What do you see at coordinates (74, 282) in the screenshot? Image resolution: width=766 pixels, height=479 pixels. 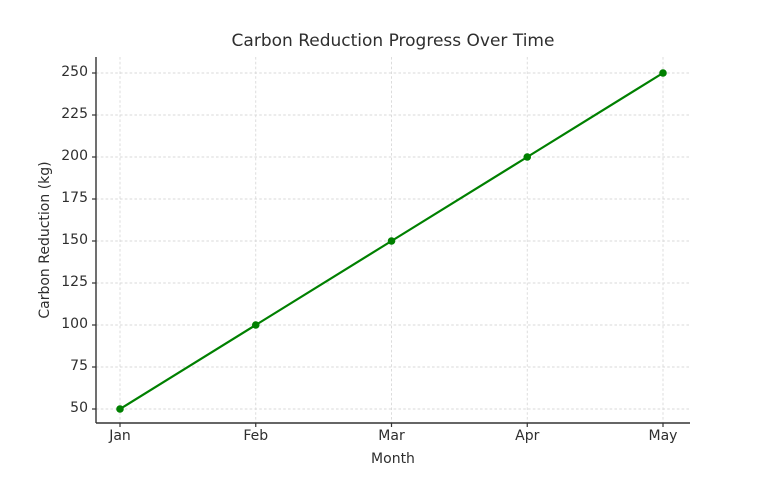 I see `y-tick-label: 125` at bounding box center [74, 282].